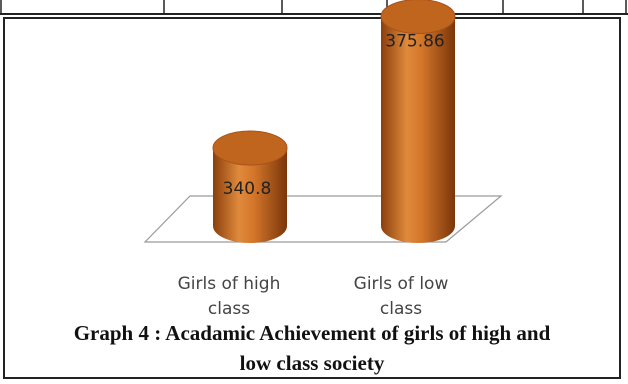  What do you see at coordinates (414, 42) in the screenshot?
I see `value-label-2: 375.86` at bounding box center [414, 42].